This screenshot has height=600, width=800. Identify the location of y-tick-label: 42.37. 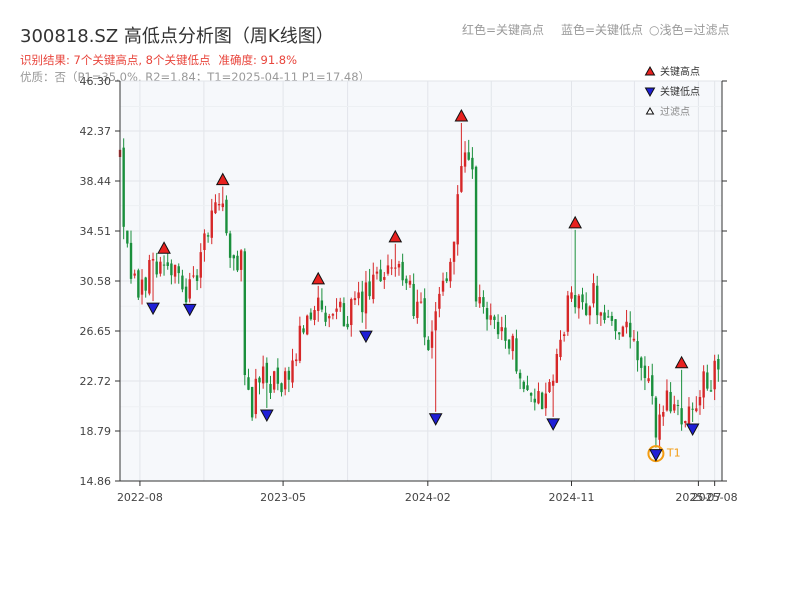
(96, 131).